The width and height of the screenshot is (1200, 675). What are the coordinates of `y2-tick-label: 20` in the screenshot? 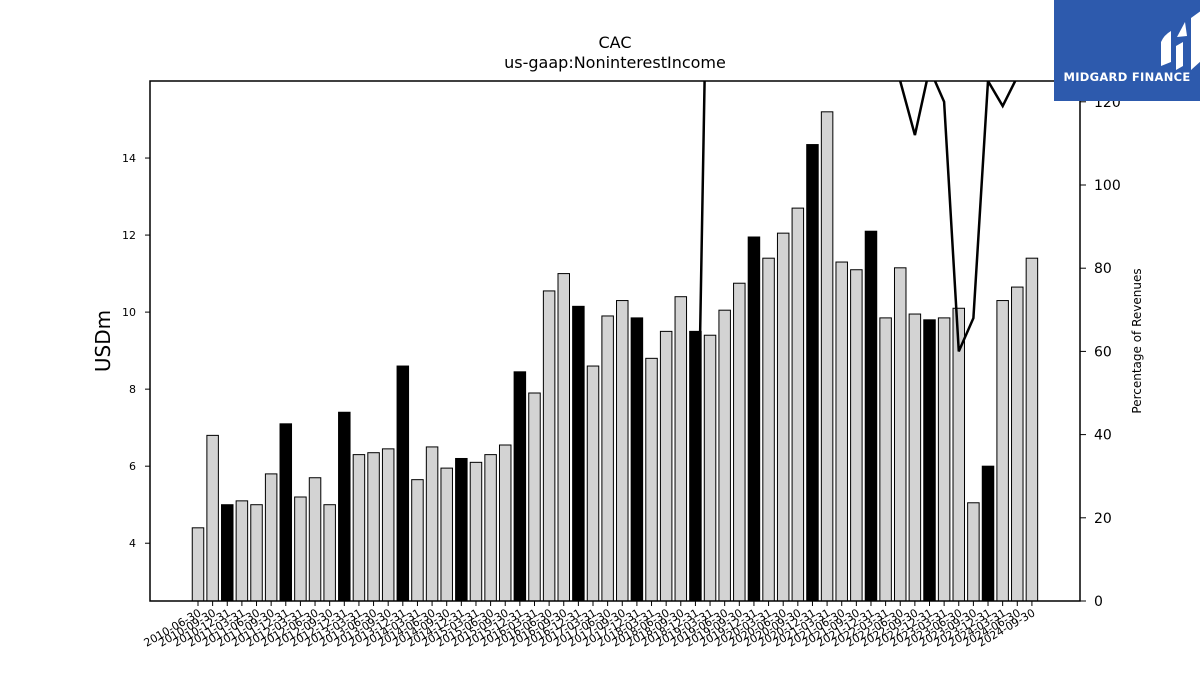 It's located at (1103, 519).